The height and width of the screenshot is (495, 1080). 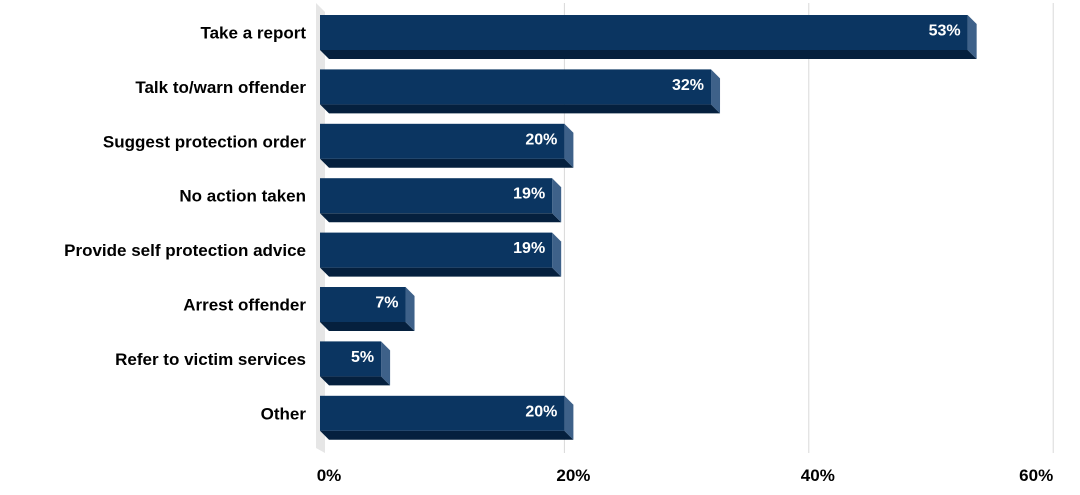 What do you see at coordinates (204, 141) in the screenshot?
I see `category-label: Suggest protection order` at bounding box center [204, 141].